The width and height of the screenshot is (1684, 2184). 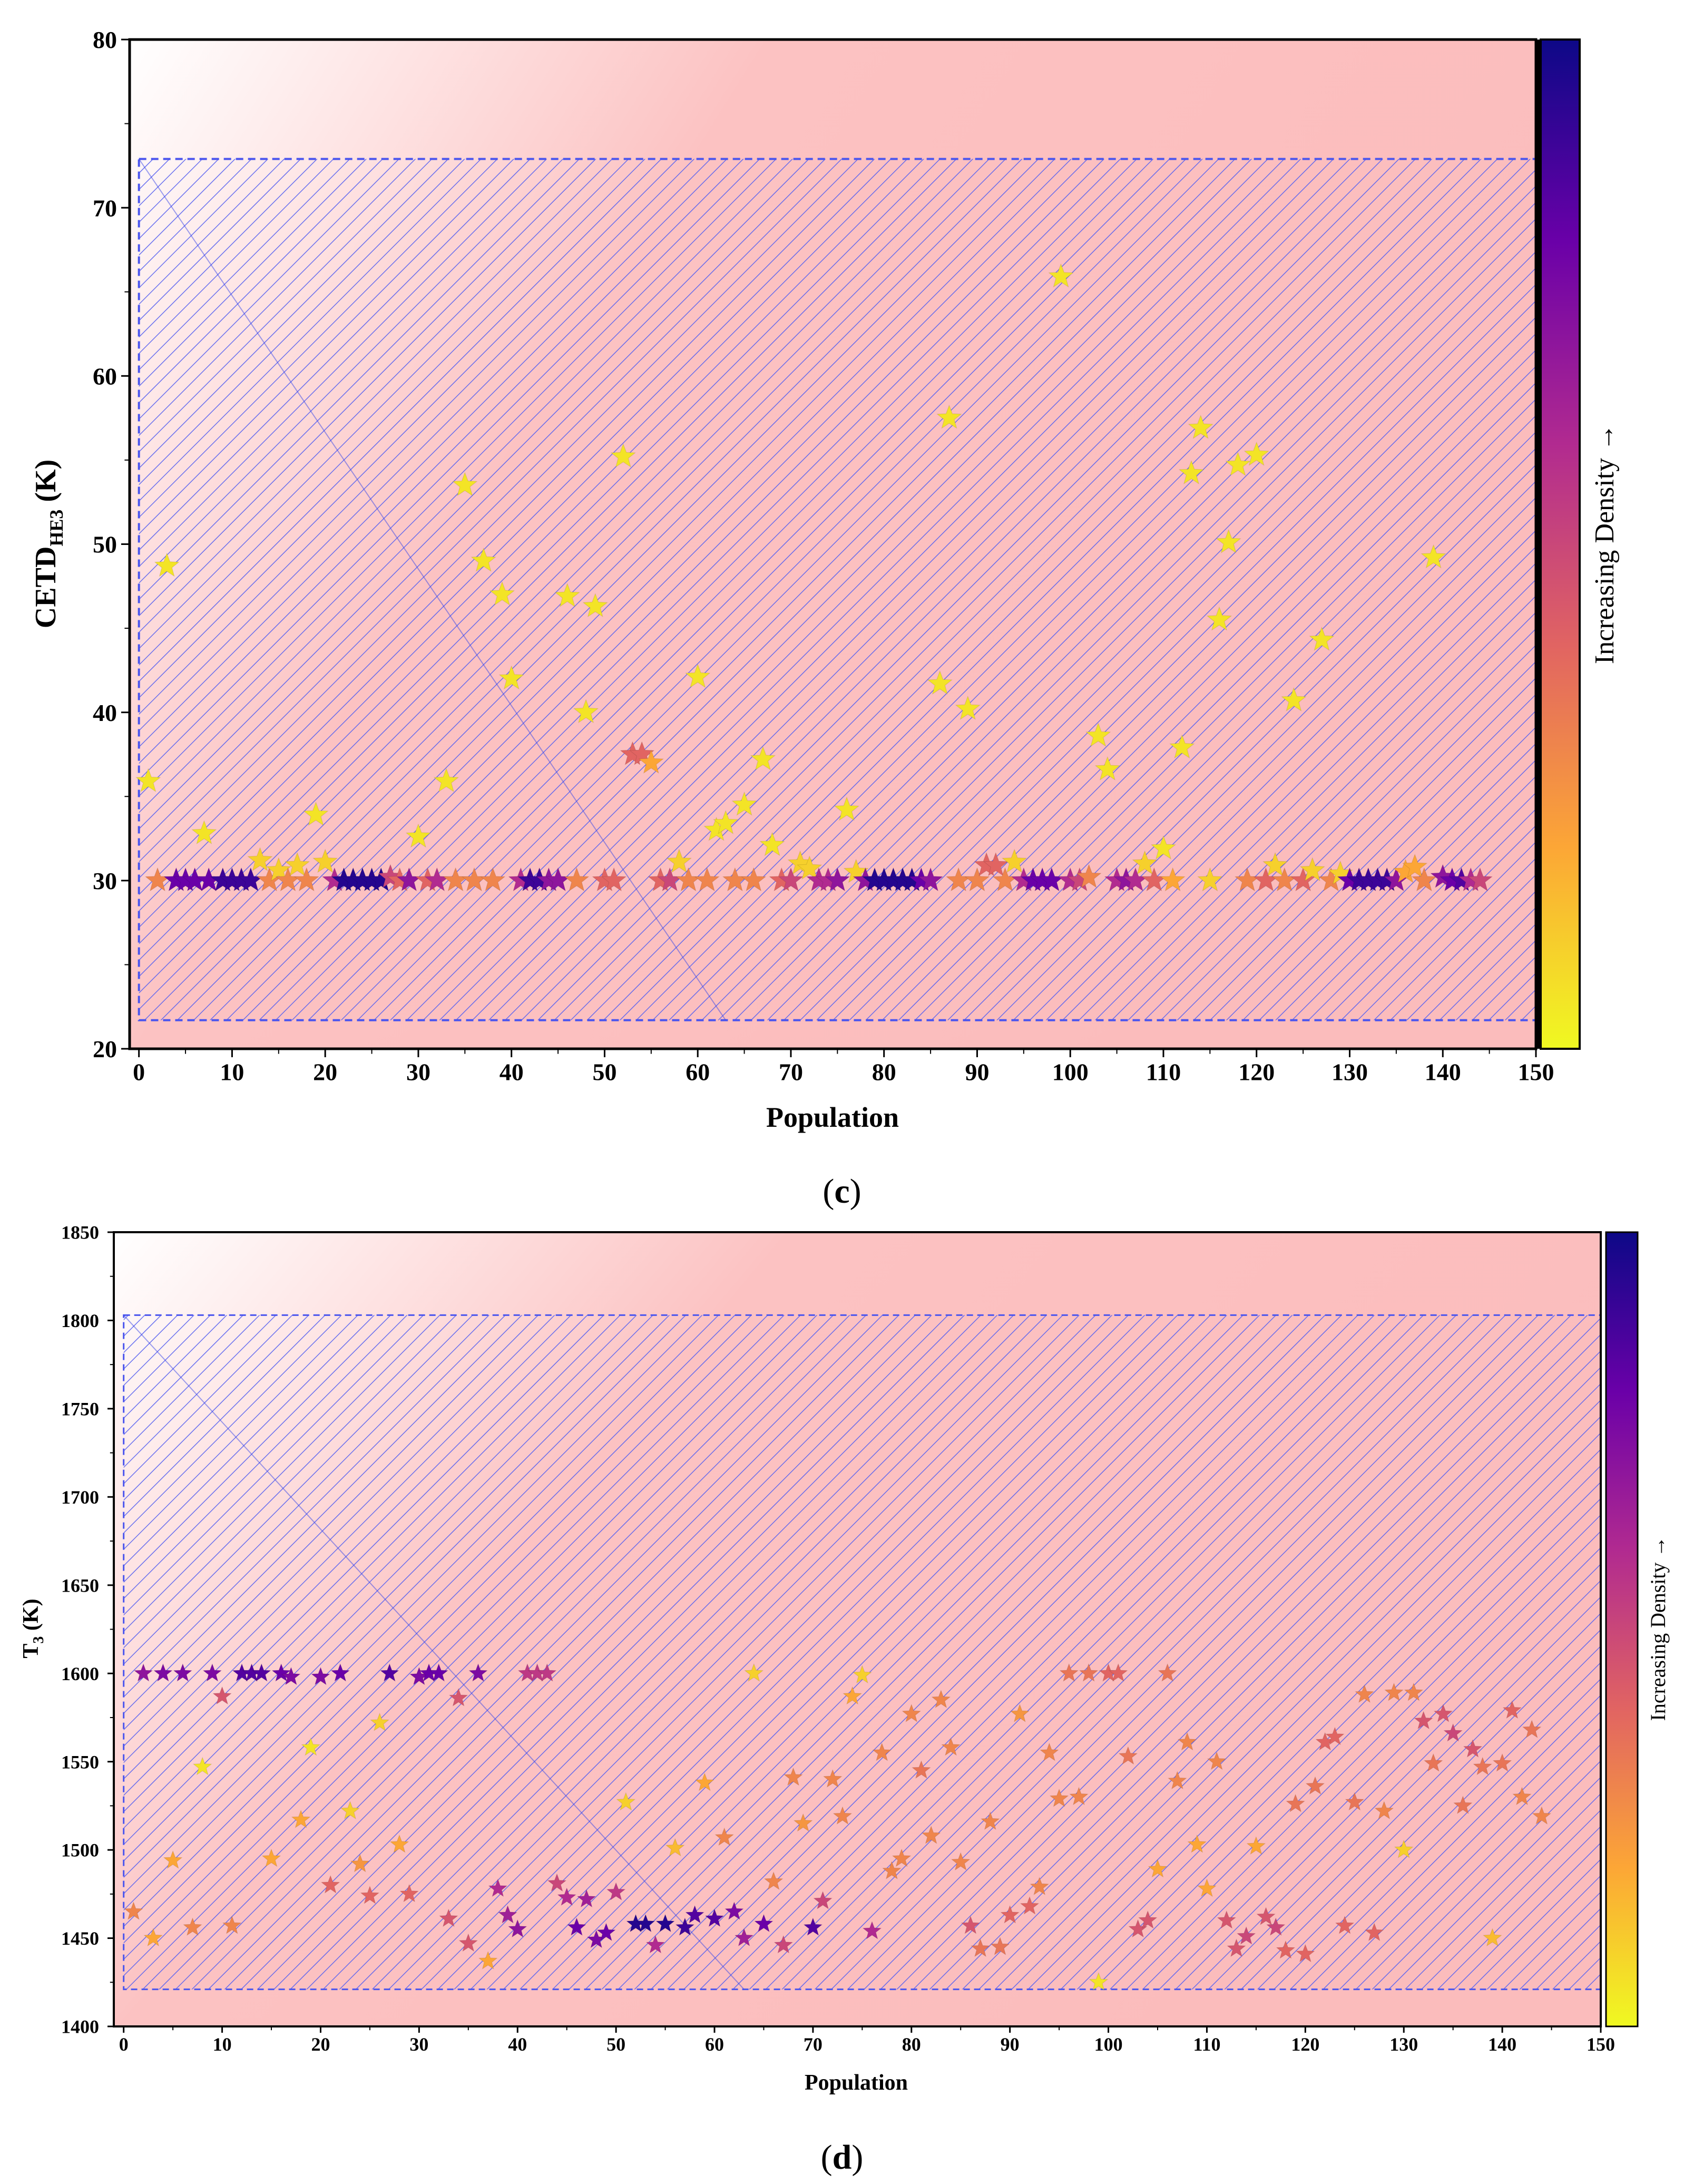 What do you see at coordinates (1622, 1629) in the screenshot?
I see `colorbar-d` at bounding box center [1622, 1629].